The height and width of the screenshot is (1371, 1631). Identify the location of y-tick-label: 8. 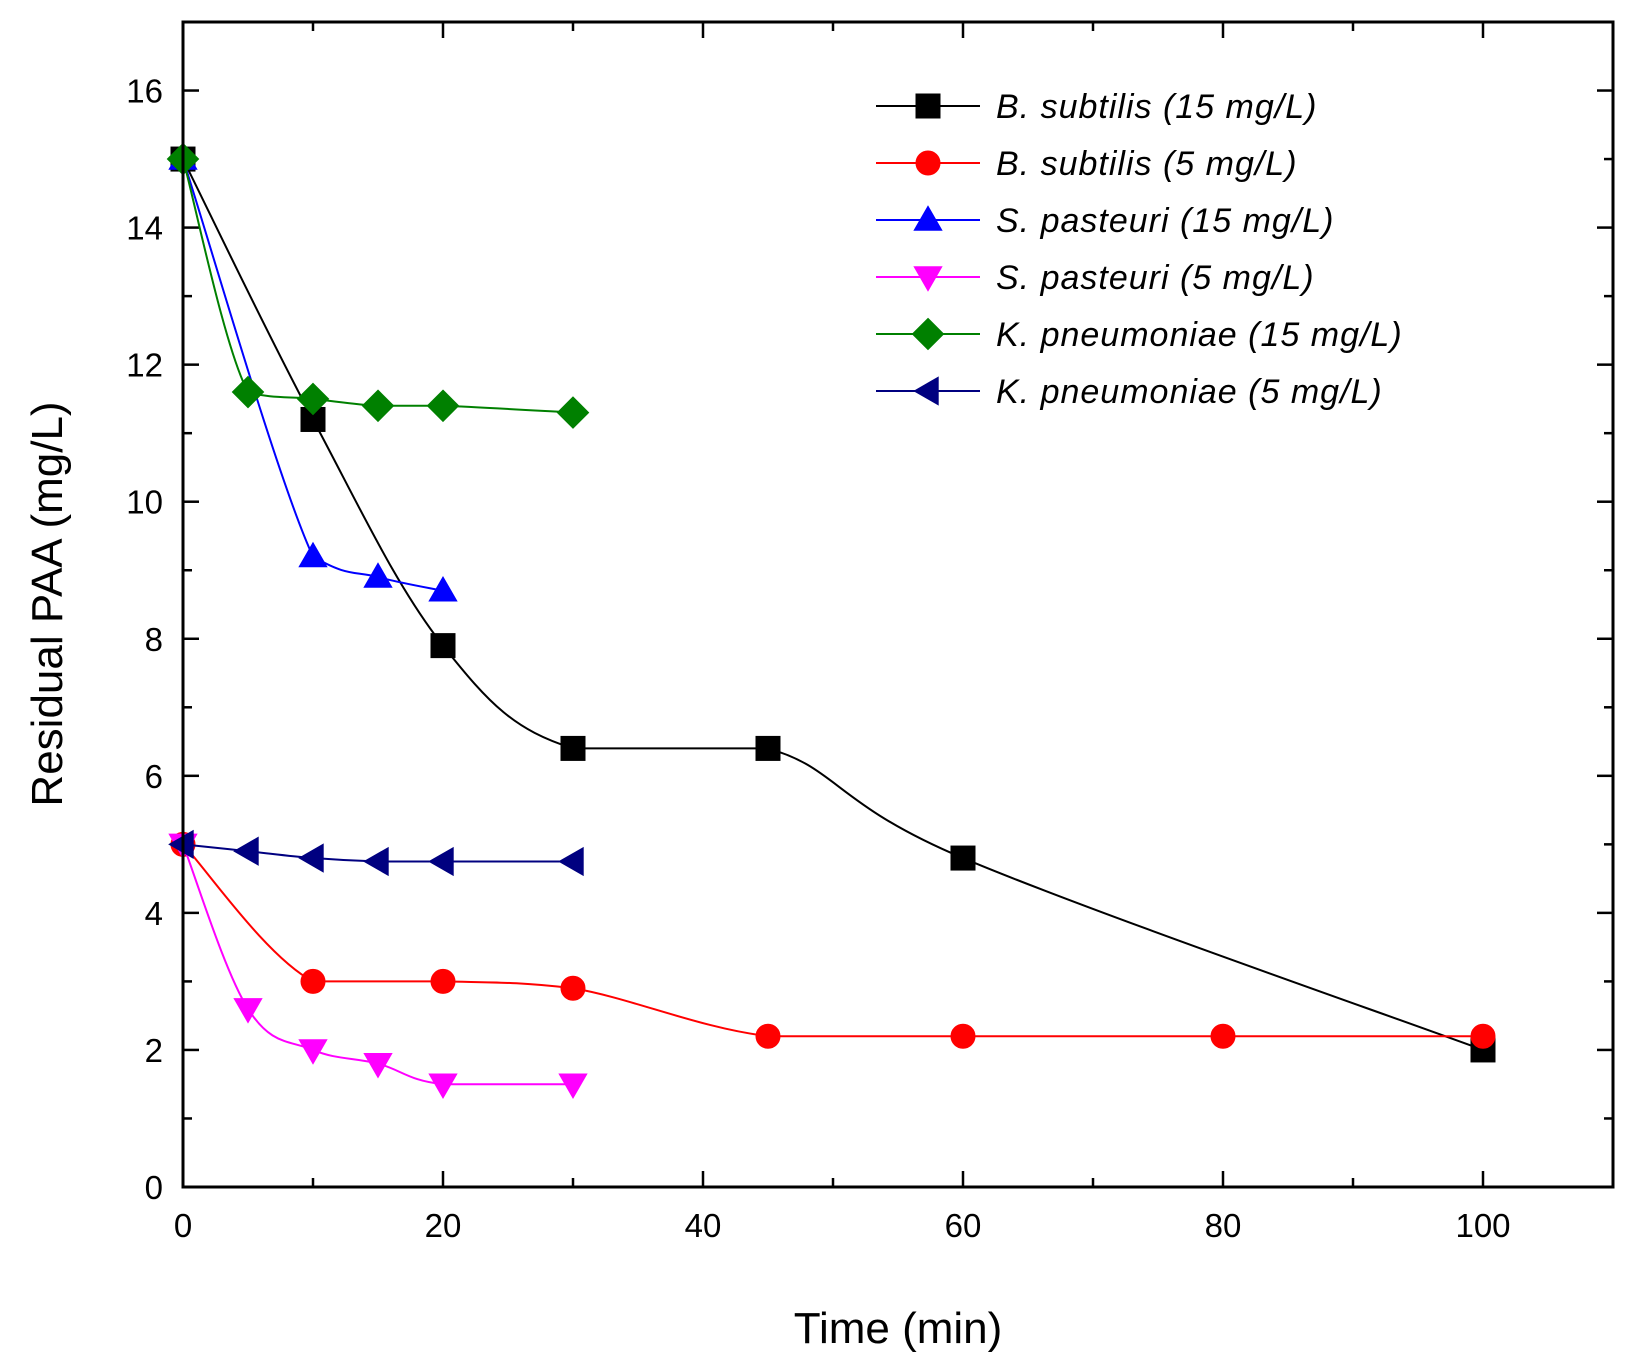
(154, 639).